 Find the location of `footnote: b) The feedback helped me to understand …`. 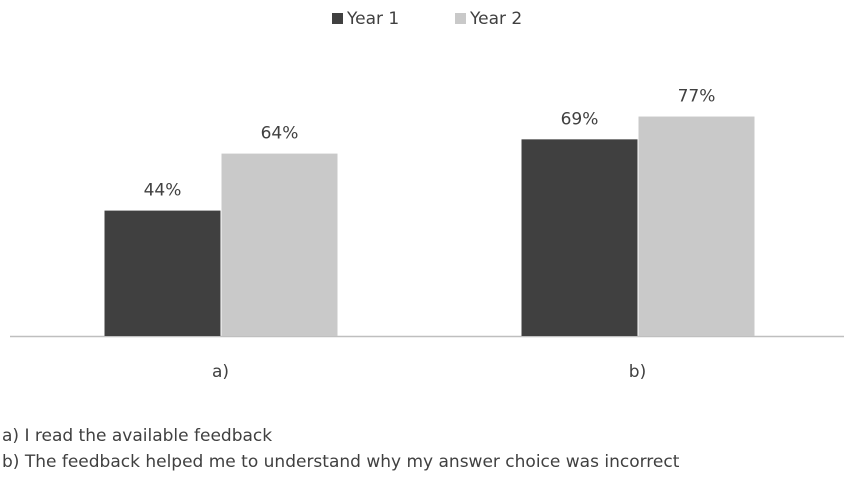

footnote: b) The feedback helped me to understand … is located at coordinates (341, 462).